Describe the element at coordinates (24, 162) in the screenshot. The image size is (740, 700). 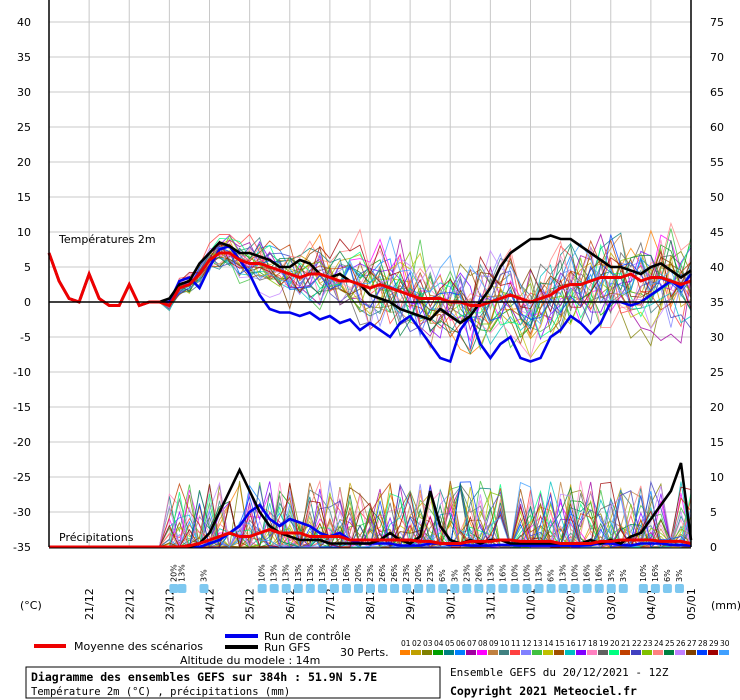
I see `left-tick-label: 20` at that location.